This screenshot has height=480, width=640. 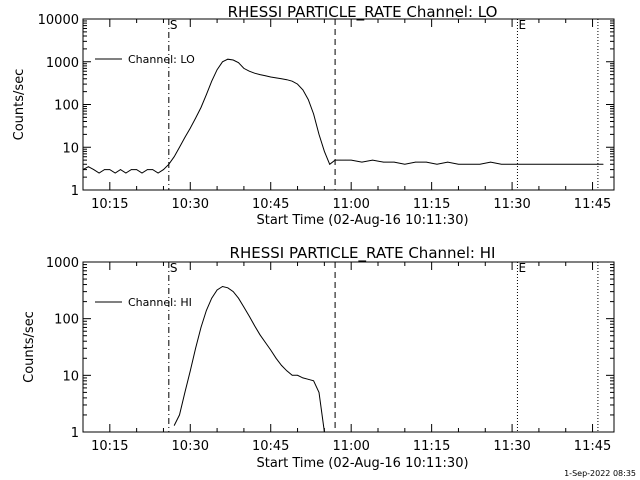 What do you see at coordinates (161, 59) in the screenshot?
I see `legend-entry: Channel: LO` at bounding box center [161, 59].